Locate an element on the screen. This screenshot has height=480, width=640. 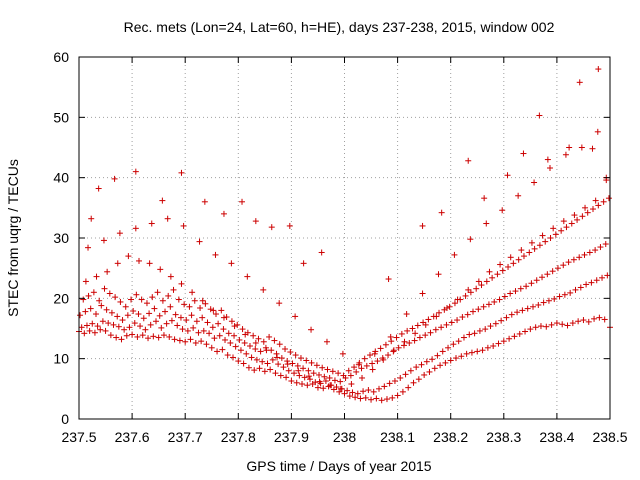
y-tick-label: 10 is located at coordinates (61, 359).